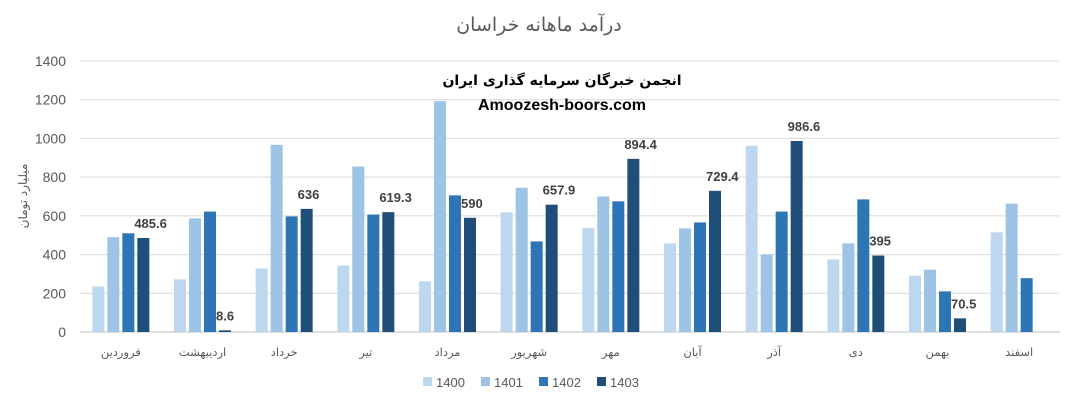 The image size is (1078, 402). Describe the element at coordinates (562, 105) in the screenshot. I see `watermark-line2: Amoozesh-boors.com` at that location.